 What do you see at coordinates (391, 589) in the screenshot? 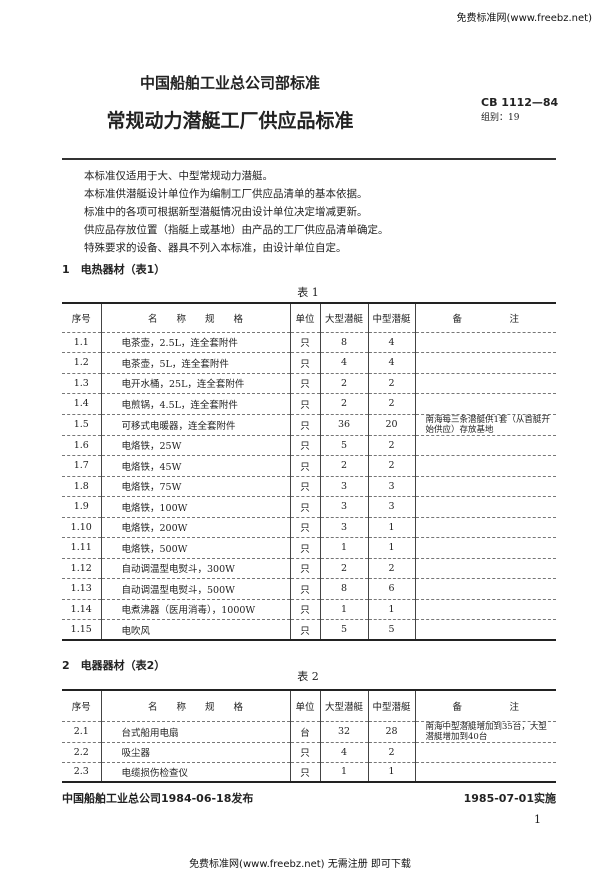
I see `medium-sub-qty-cell: 6` at bounding box center [391, 589].